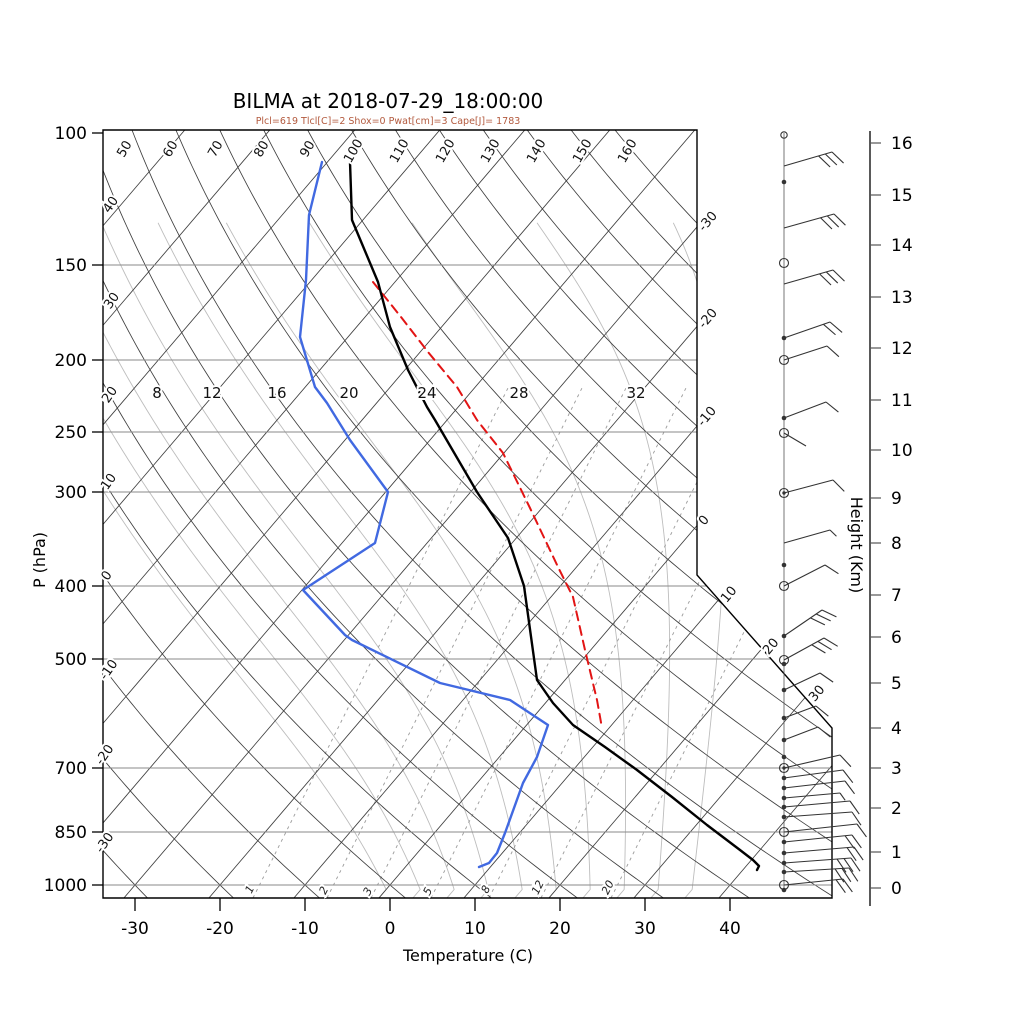 Image resolution: width=1024 pixels, height=1028 pixels. I want to click on height-tick-label: 0, so click(896, 889).